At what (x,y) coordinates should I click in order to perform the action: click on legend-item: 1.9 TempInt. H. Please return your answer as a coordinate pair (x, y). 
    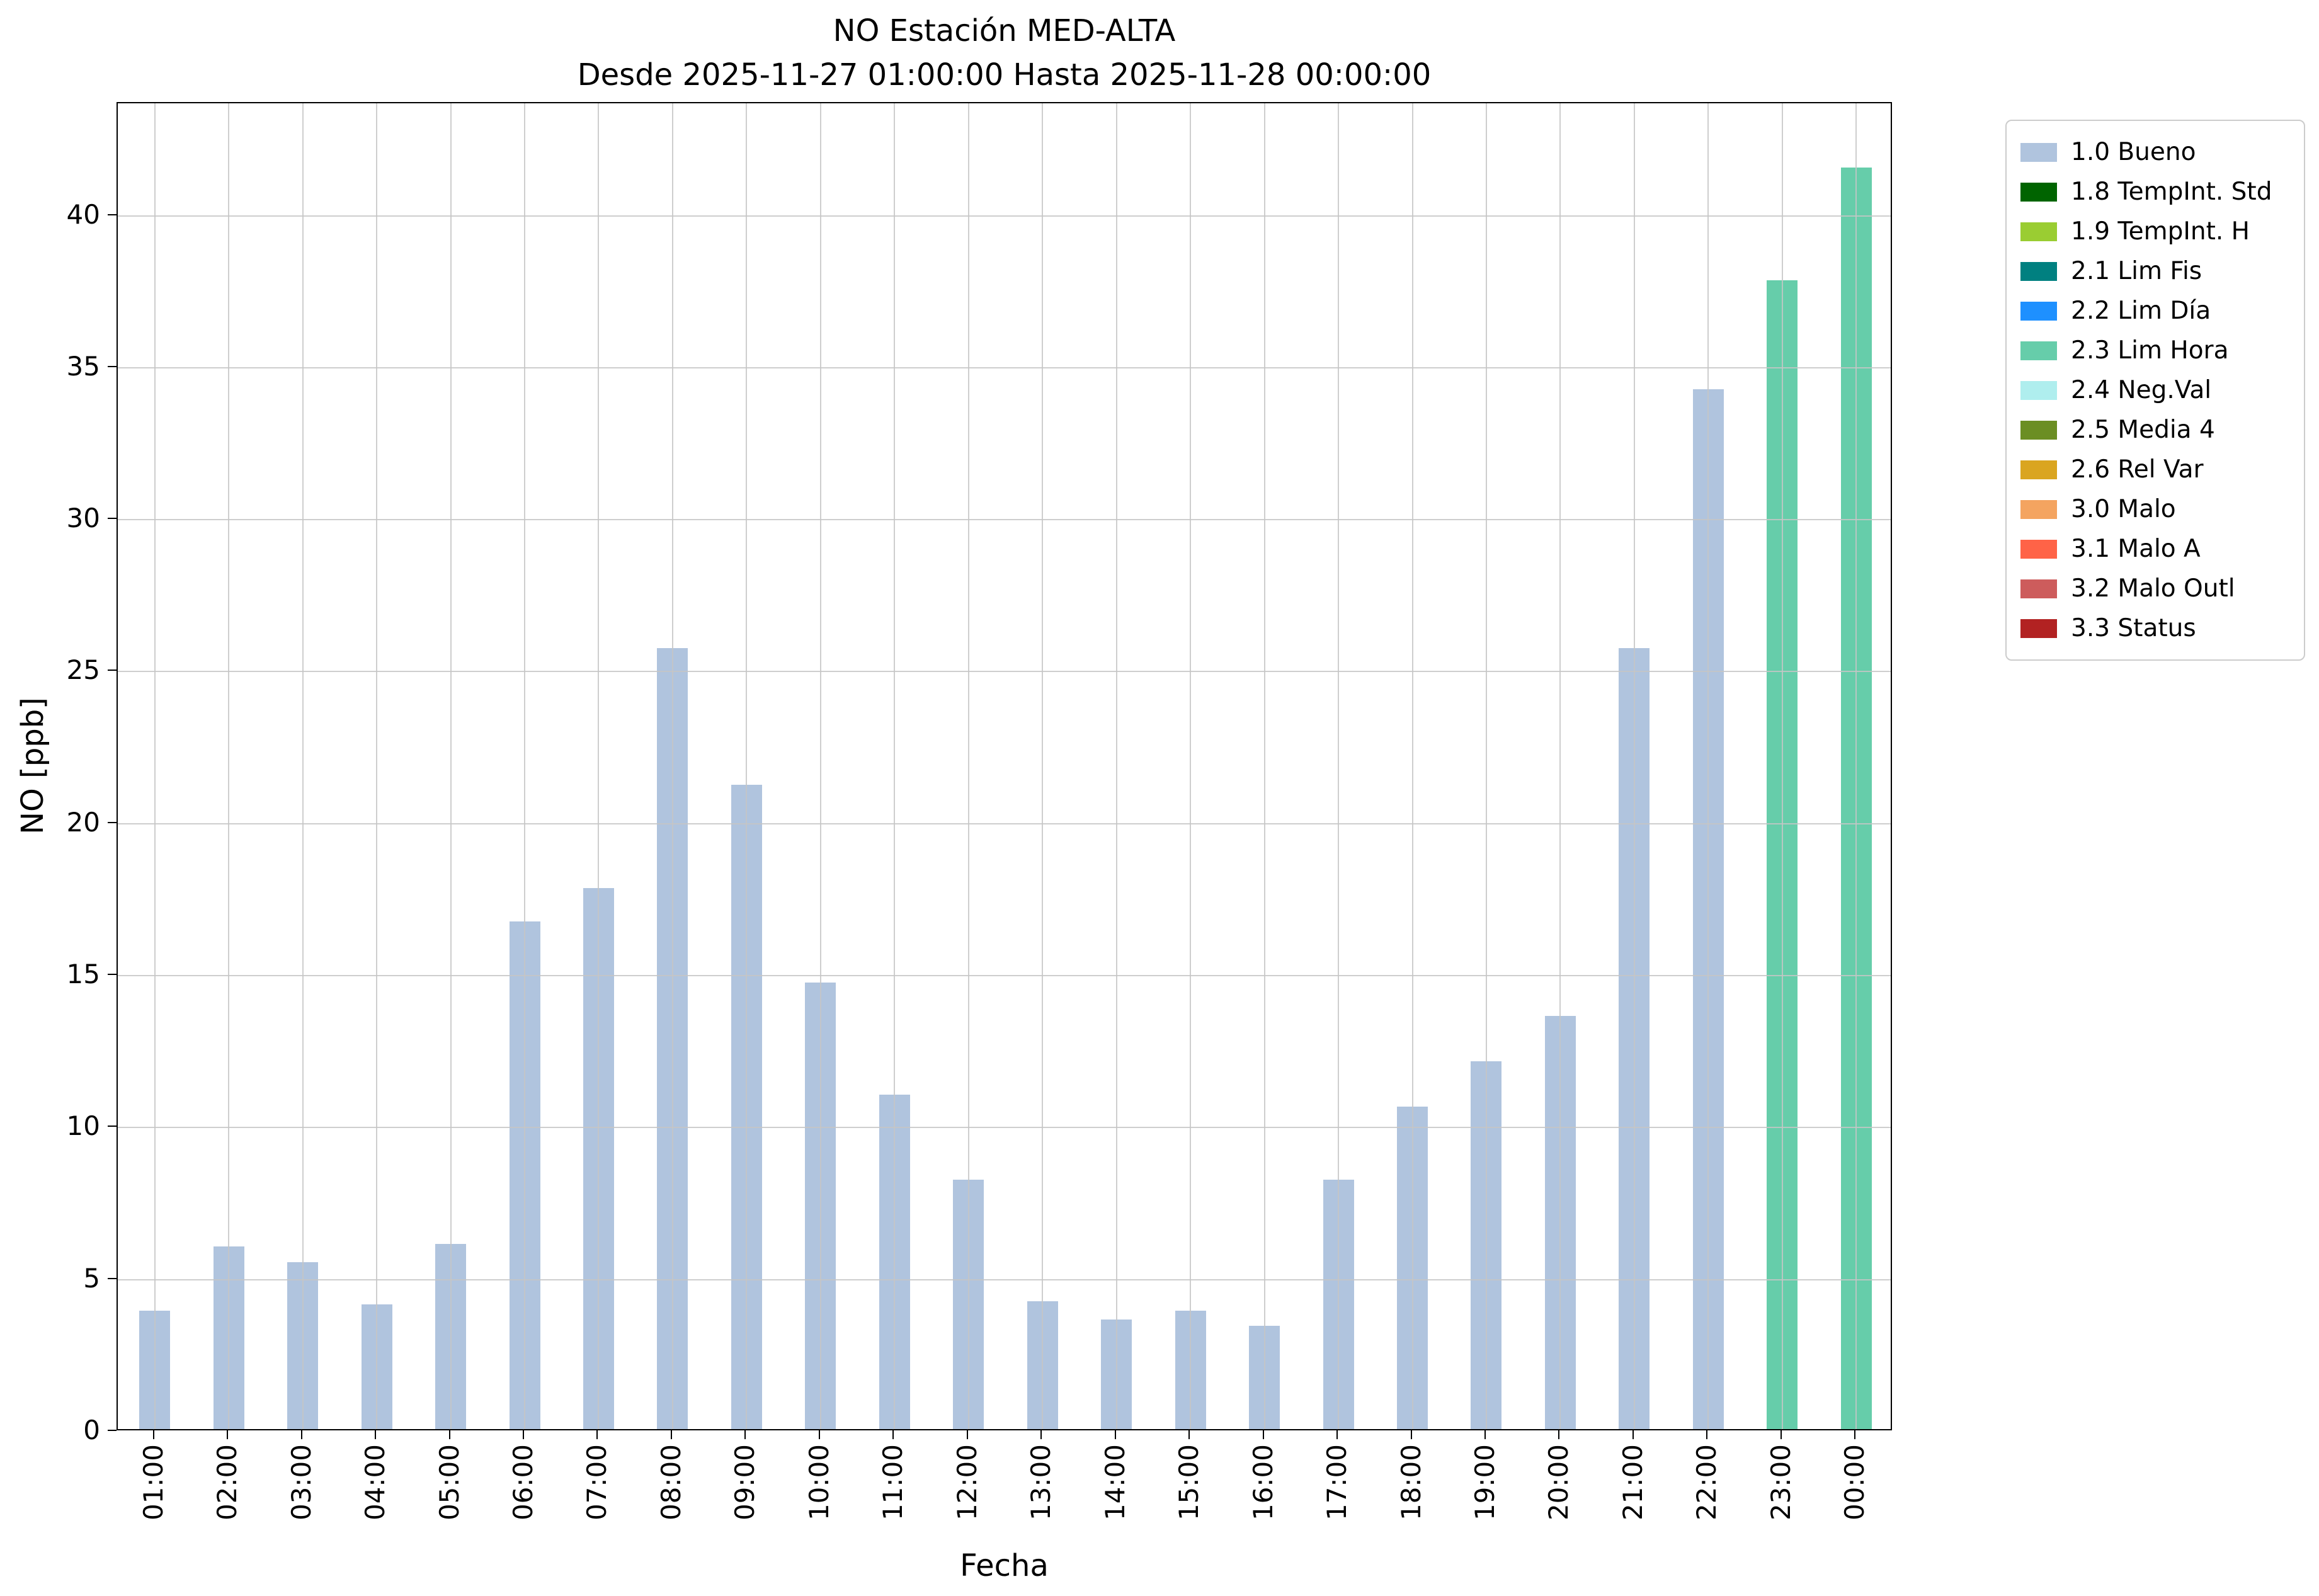
    Looking at the image, I should click on (2155, 231).